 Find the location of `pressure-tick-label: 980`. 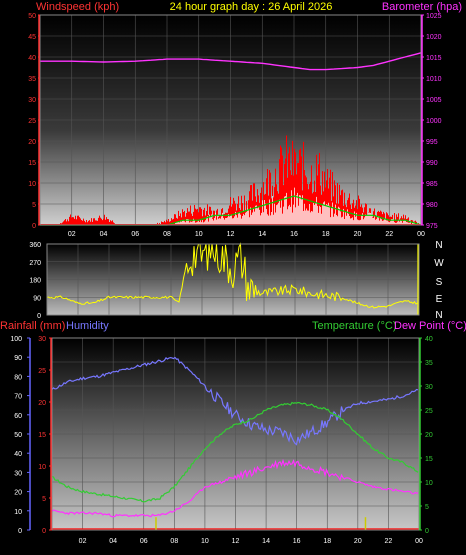

pressure-tick-label: 980 is located at coordinates (432, 205).